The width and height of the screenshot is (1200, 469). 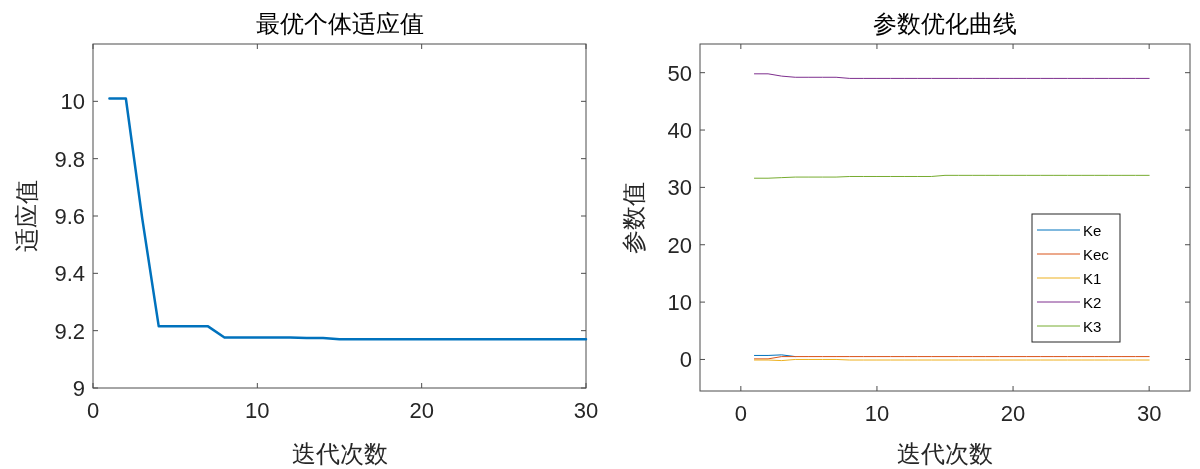 I want to click on y-tick-label: 50, so click(x=679, y=73).